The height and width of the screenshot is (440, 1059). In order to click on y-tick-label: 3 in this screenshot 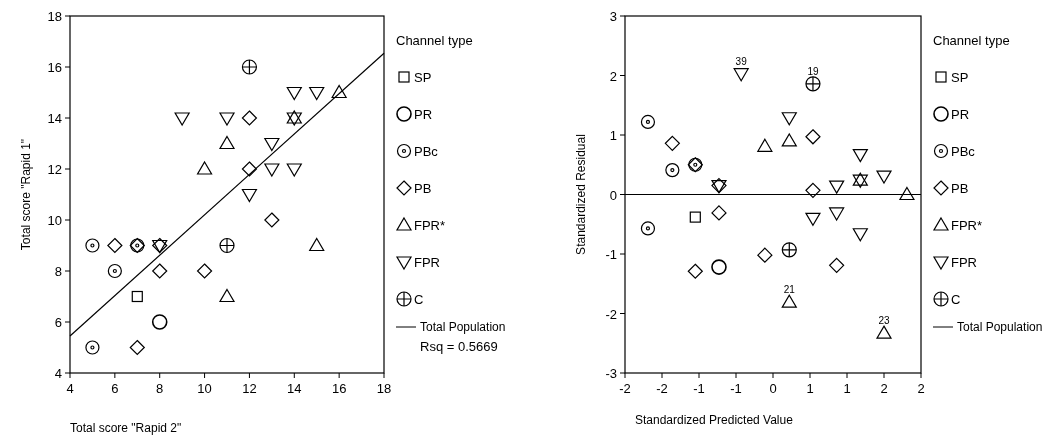, I will do `click(613, 16)`.